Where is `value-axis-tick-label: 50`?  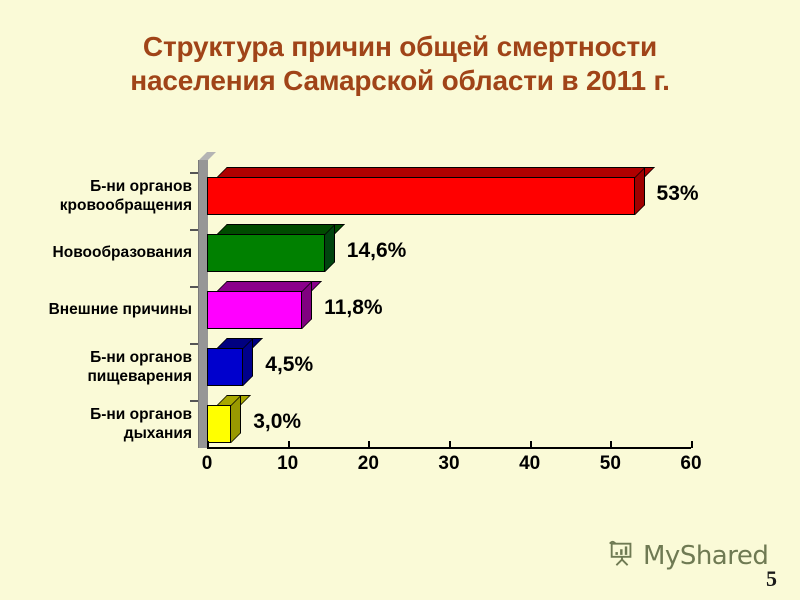 value-axis-tick-label: 50 is located at coordinates (610, 463).